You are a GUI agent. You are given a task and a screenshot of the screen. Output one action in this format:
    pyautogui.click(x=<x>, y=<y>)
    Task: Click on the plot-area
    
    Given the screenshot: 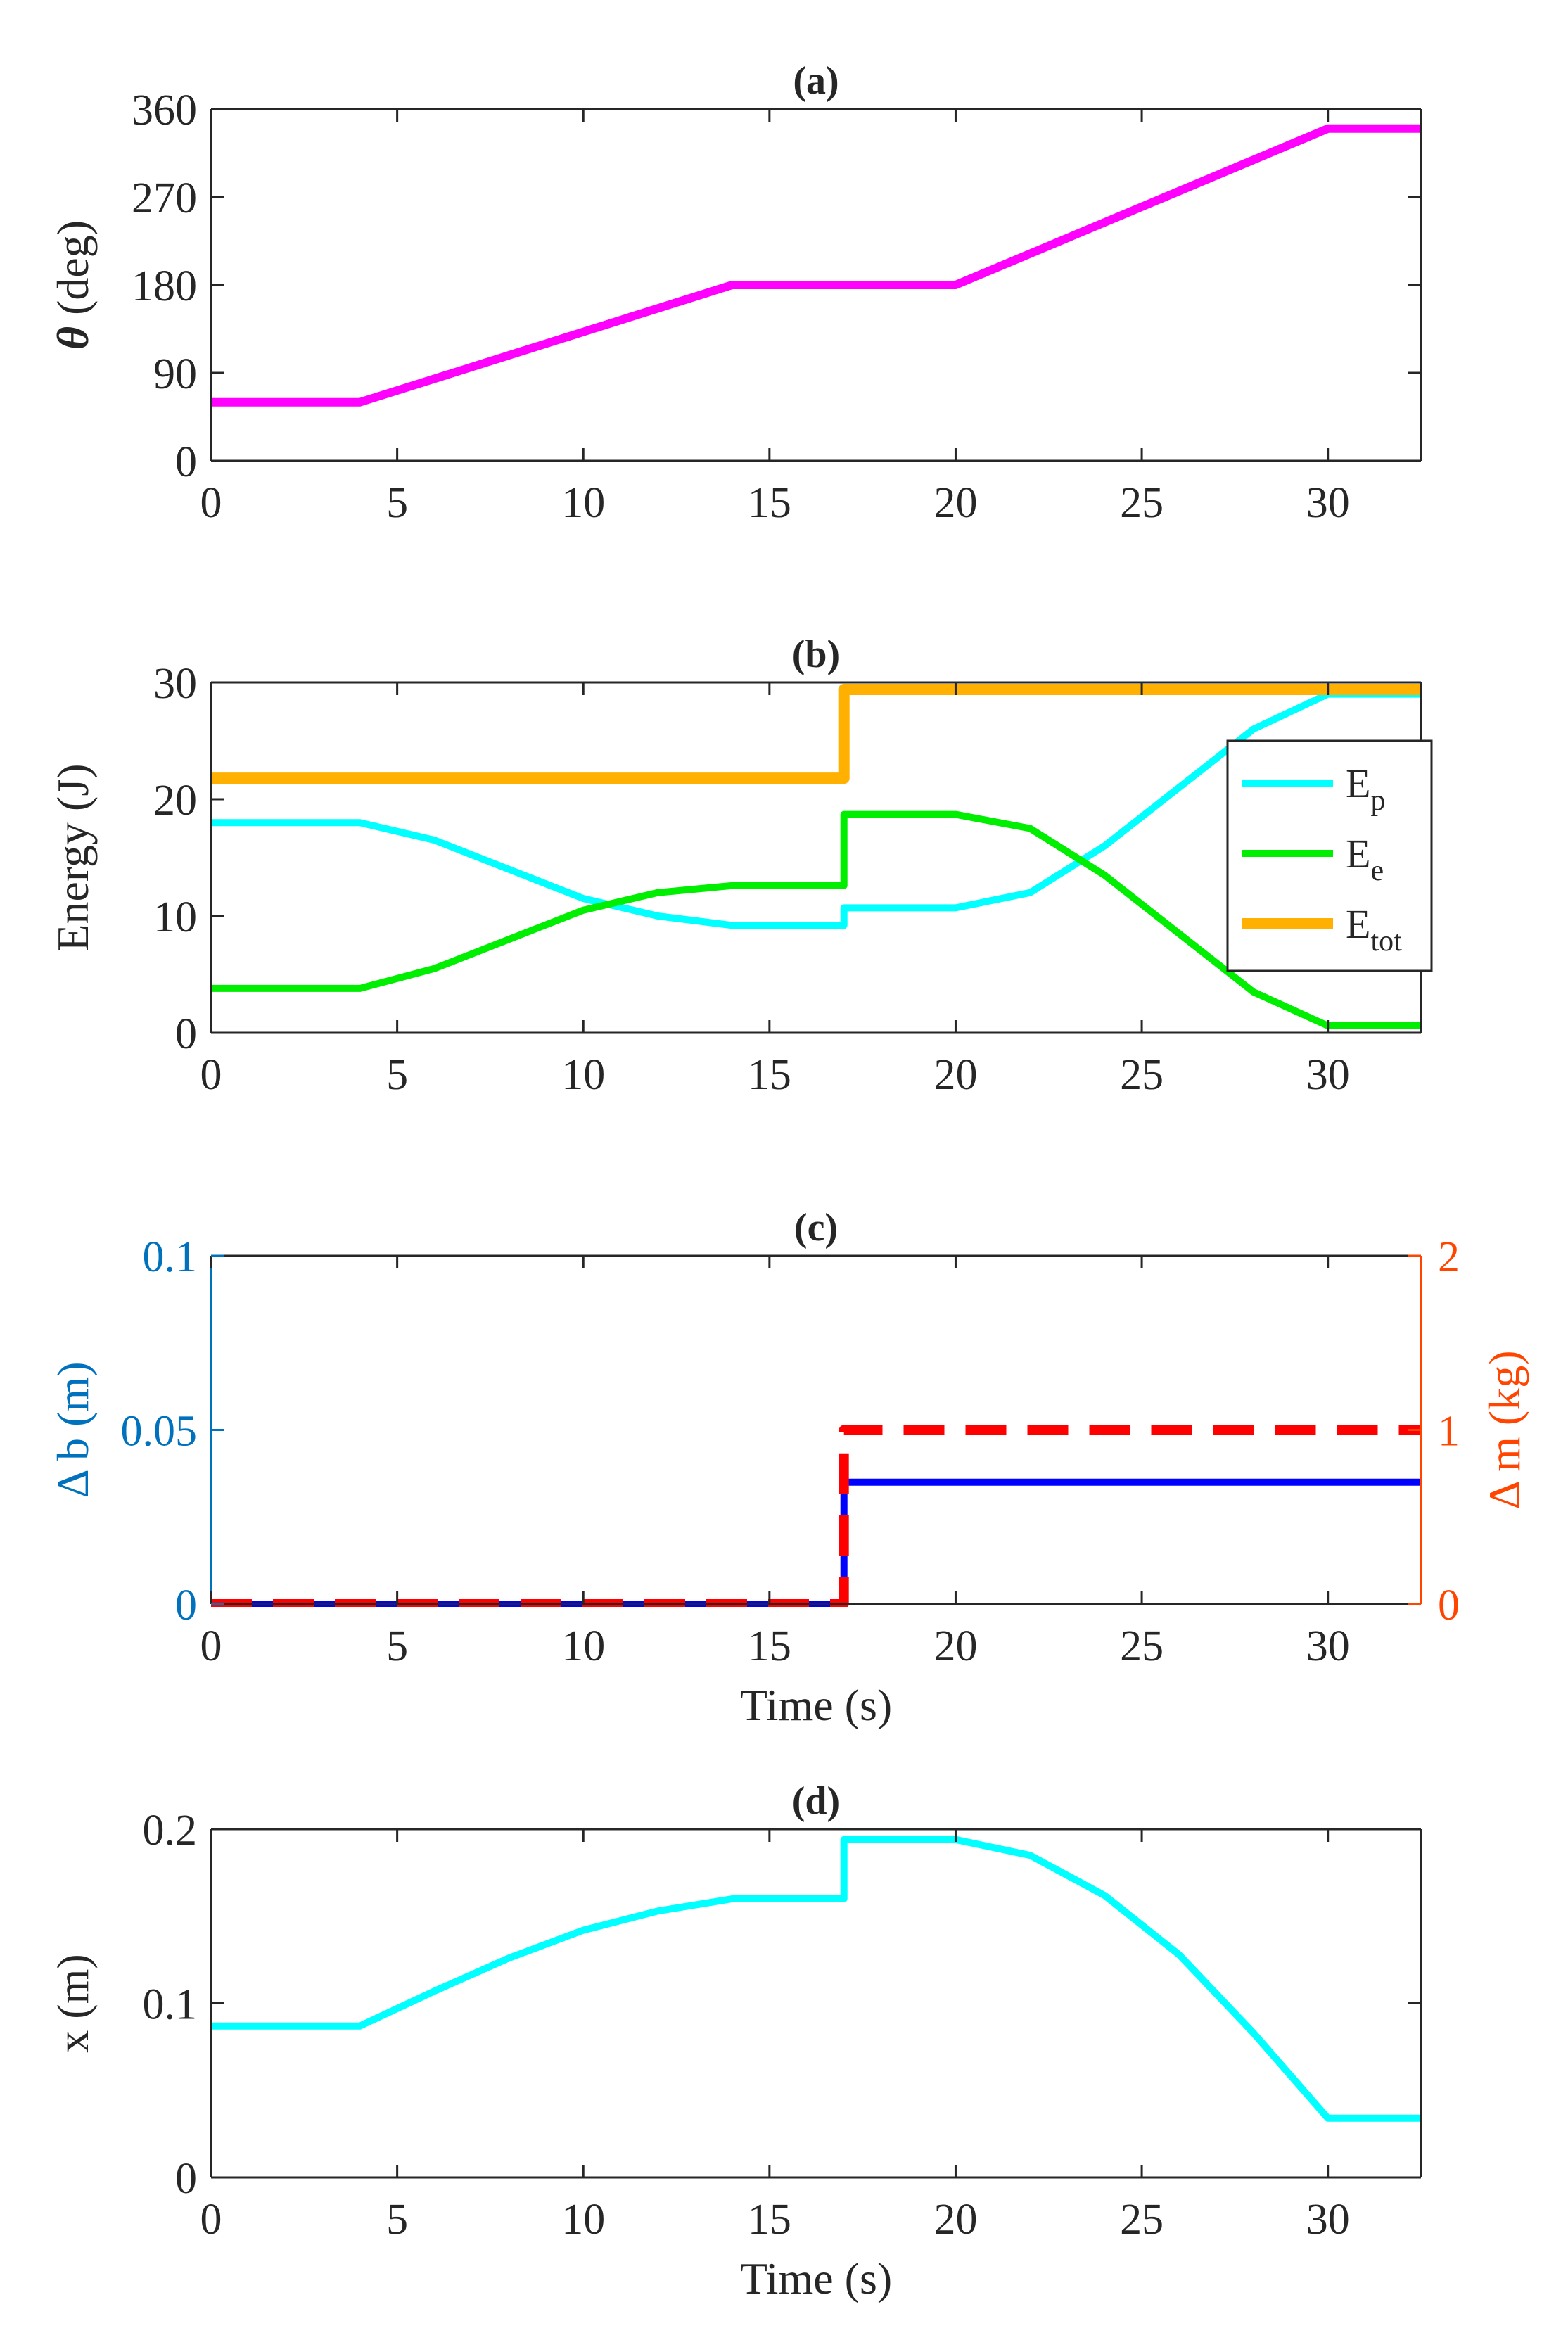 What is the action you would take?
    pyautogui.click(x=816, y=2003)
    